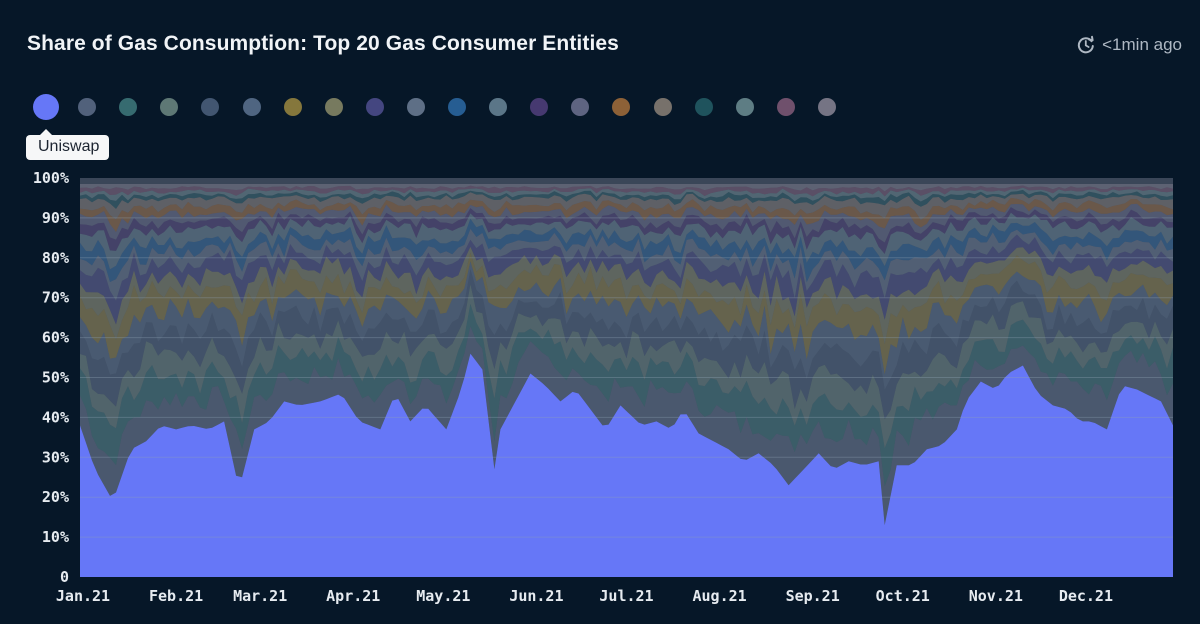  I want to click on y-tick-label: 80%, so click(55, 258).